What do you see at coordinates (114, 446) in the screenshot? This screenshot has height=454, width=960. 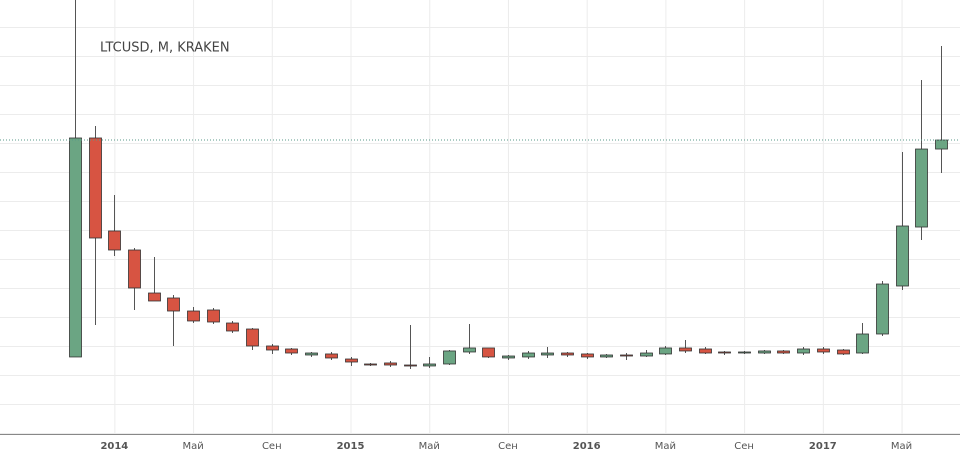 I see `x-tick-label: 2014` at bounding box center [114, 446].